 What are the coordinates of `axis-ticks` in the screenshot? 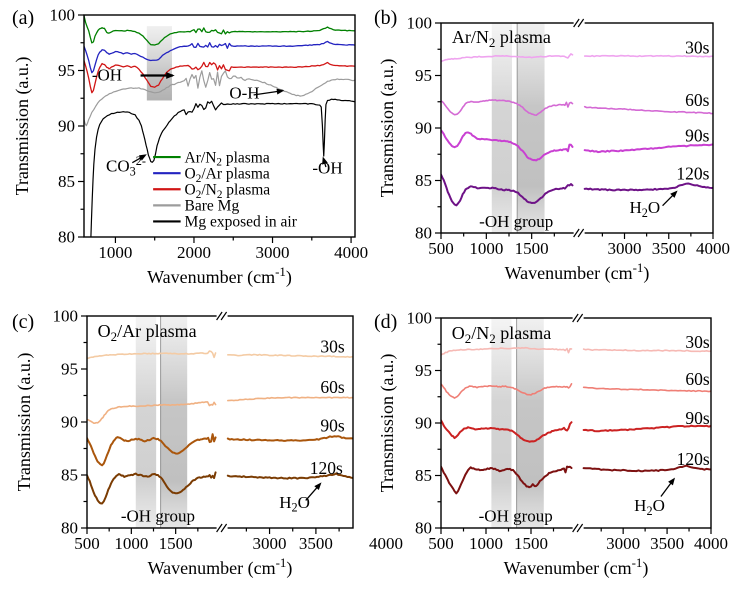 It's located at (574, 130).